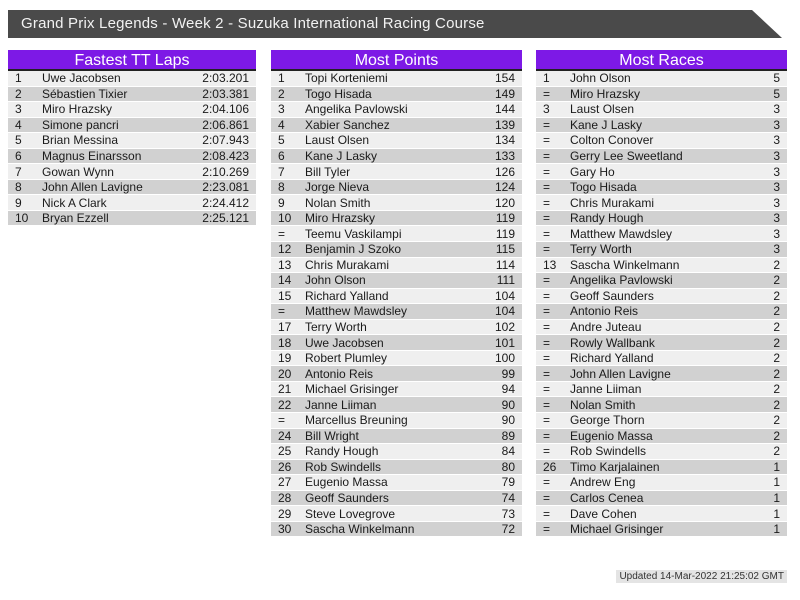  I want to click on cell-rank: 1, so click(281, 78).